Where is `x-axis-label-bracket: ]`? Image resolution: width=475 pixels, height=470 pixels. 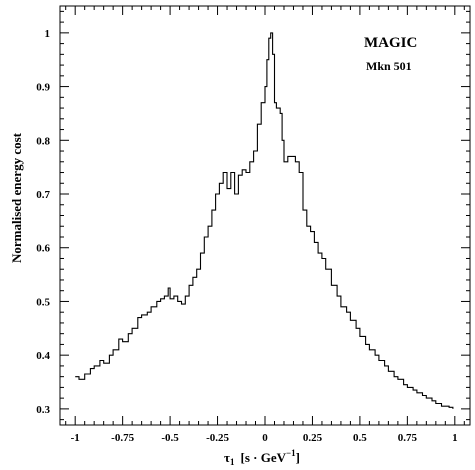
x-axis-label-bracket: ] is located at coordinates (298, 457).